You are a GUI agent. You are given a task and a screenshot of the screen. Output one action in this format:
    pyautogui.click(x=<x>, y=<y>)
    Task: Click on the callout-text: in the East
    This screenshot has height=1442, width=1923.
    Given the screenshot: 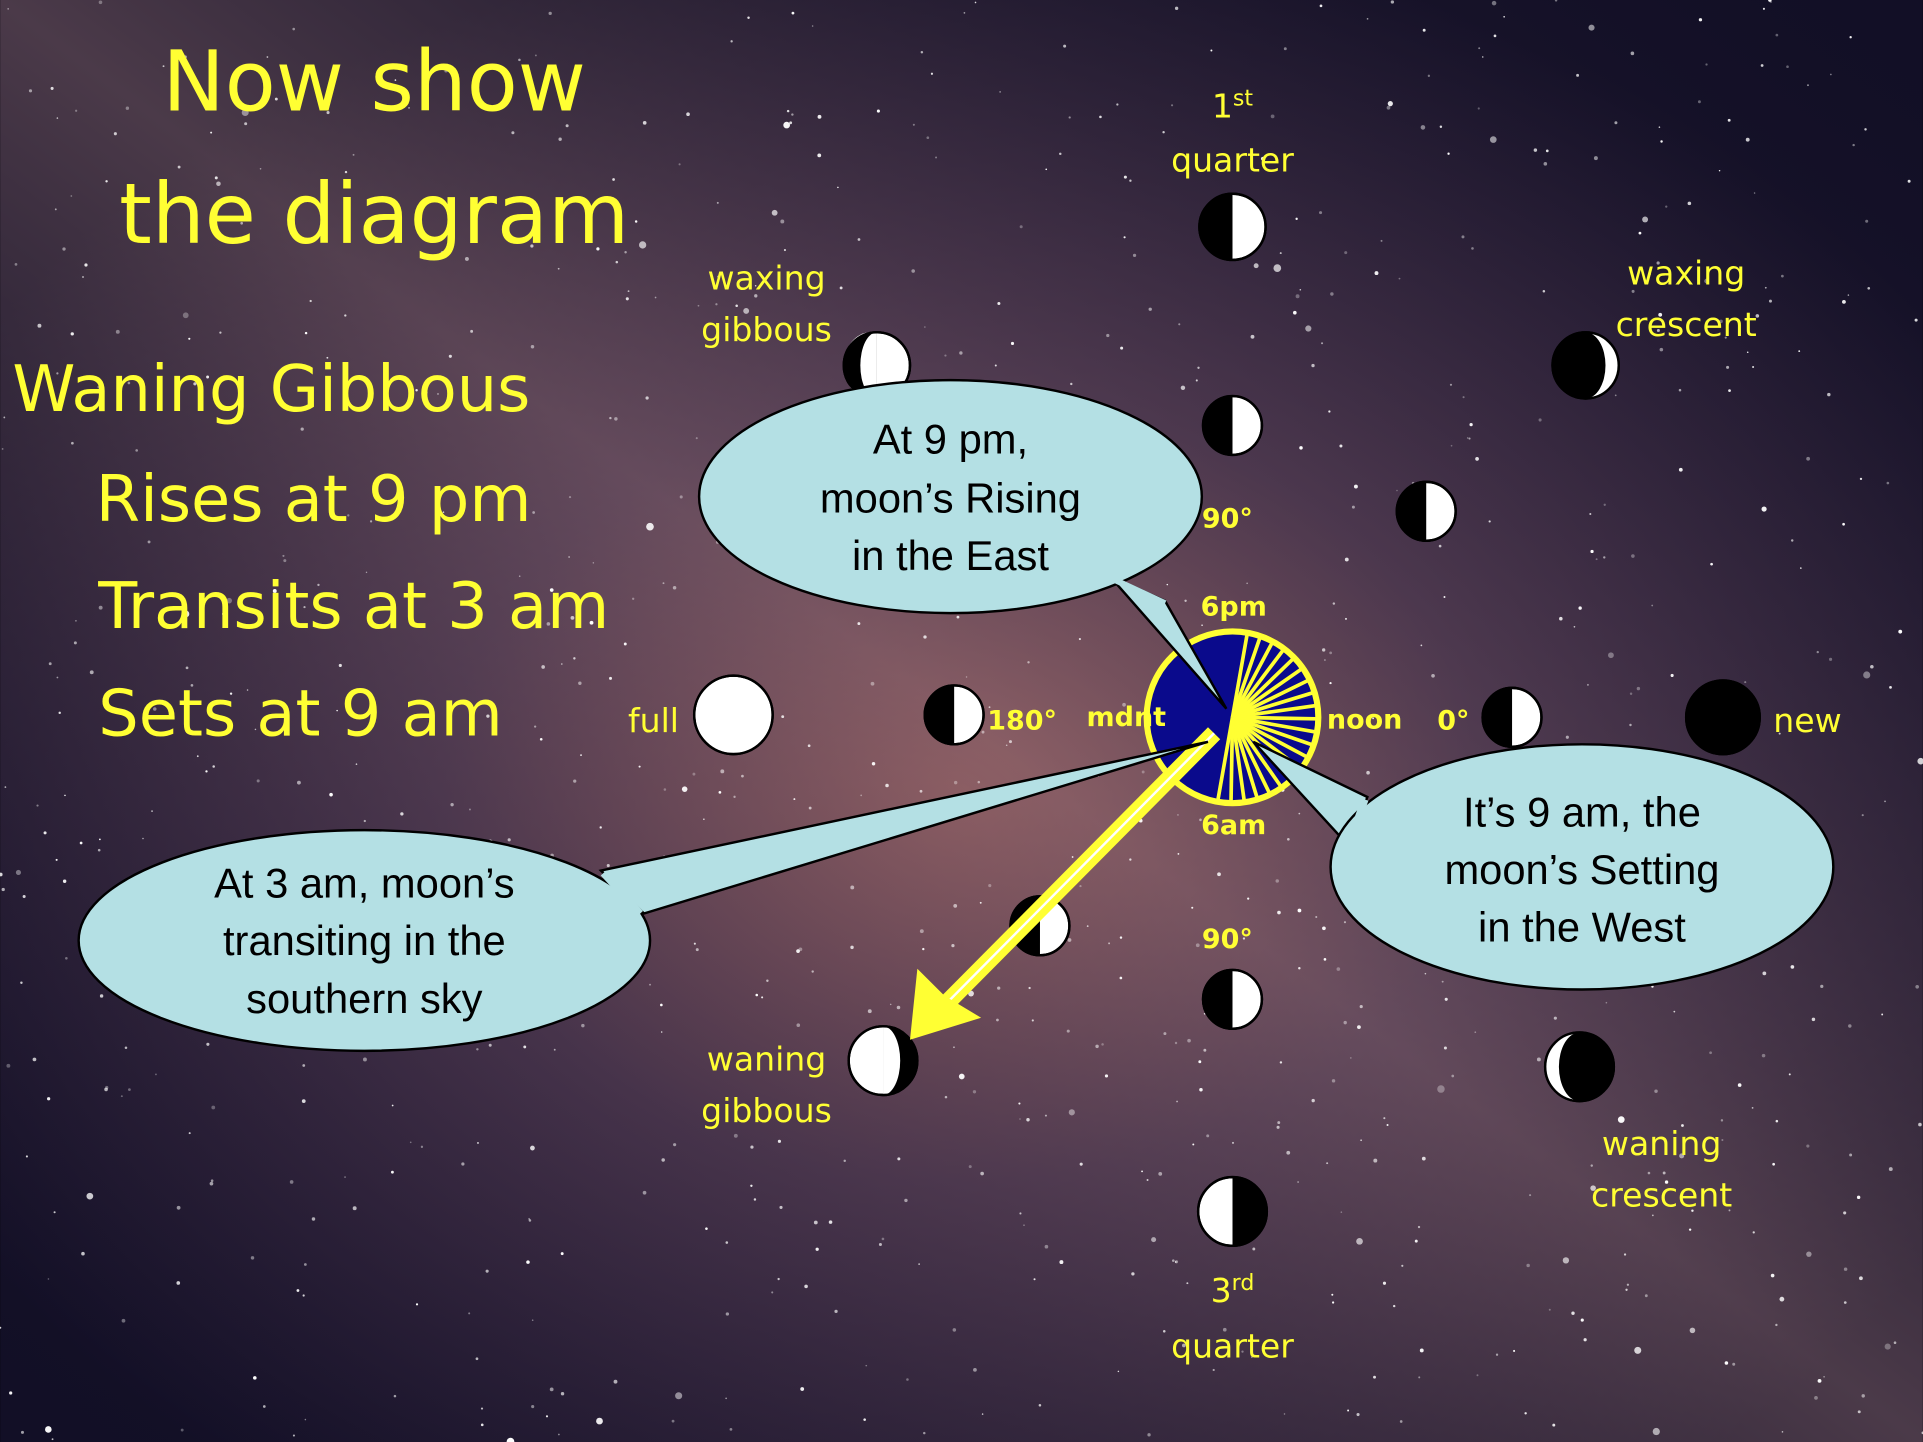 What is the action you would take?
    pyautogui.click(x=950, y=555)
    